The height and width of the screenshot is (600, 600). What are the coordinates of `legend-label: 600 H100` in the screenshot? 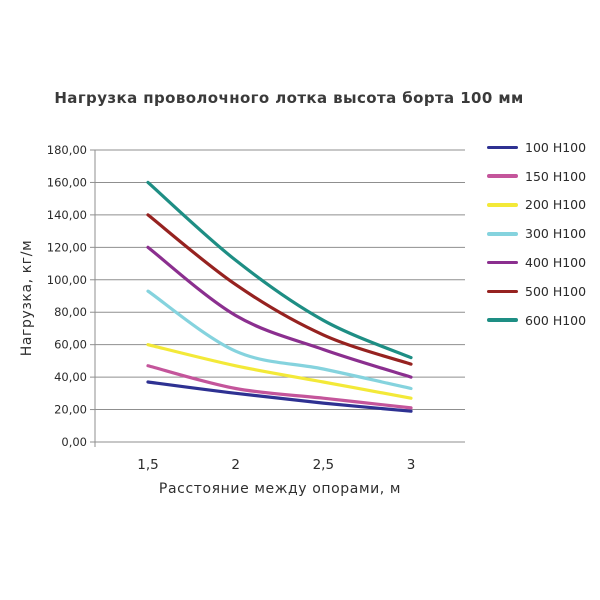 It's located at (556, 320).